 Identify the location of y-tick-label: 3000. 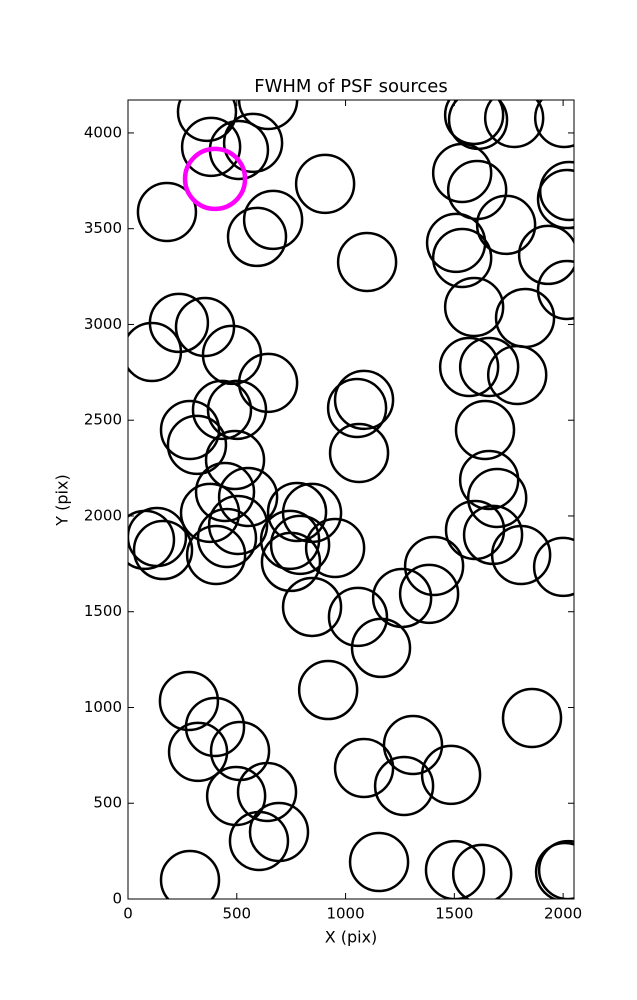
(103, 324).